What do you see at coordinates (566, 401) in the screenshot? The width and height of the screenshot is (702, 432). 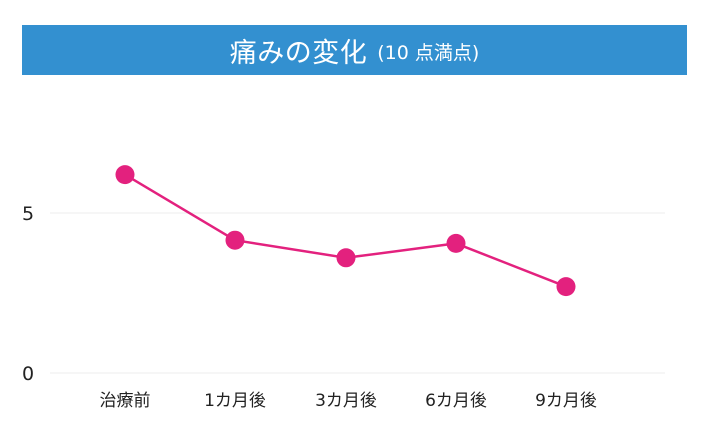 I see `x-tick-label: 9カ月後` at bounding box center [566, 401].